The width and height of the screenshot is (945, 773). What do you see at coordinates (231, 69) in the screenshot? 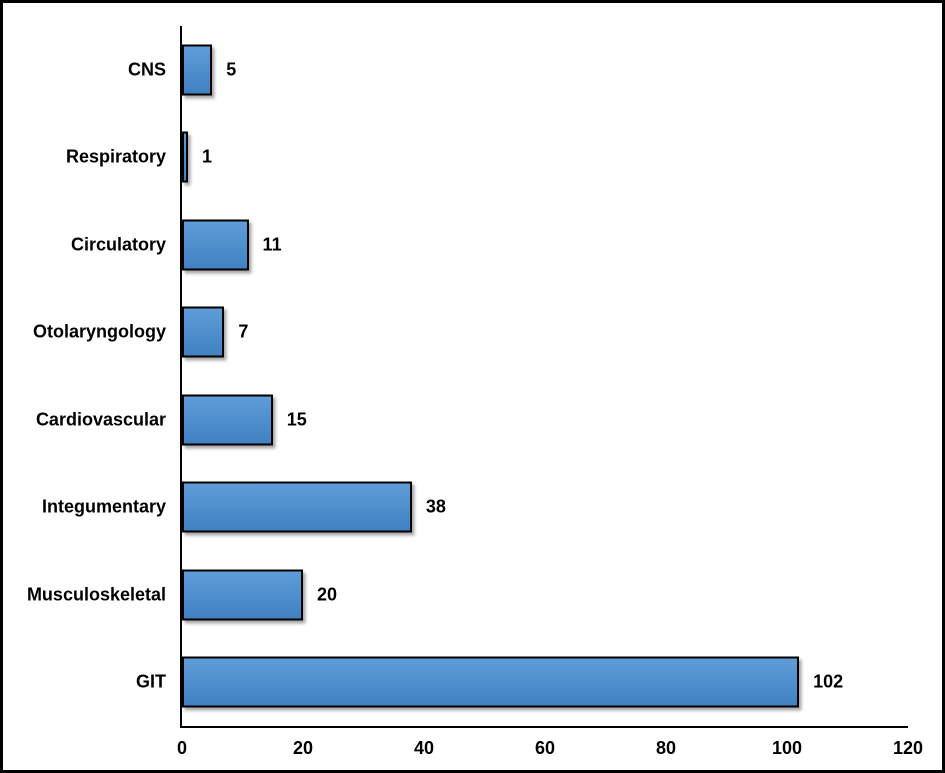
I see `value-label: 5` at bounding box center [231, 69].